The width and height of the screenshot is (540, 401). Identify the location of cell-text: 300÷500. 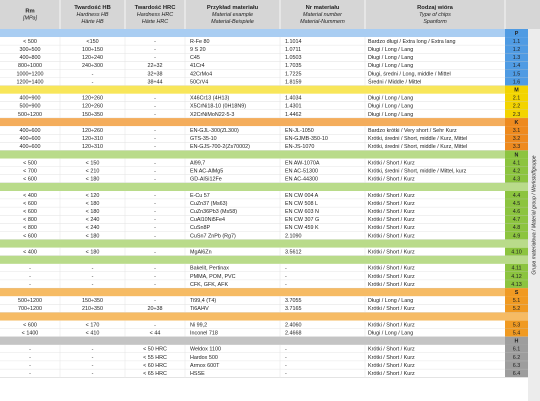
(30, 50).